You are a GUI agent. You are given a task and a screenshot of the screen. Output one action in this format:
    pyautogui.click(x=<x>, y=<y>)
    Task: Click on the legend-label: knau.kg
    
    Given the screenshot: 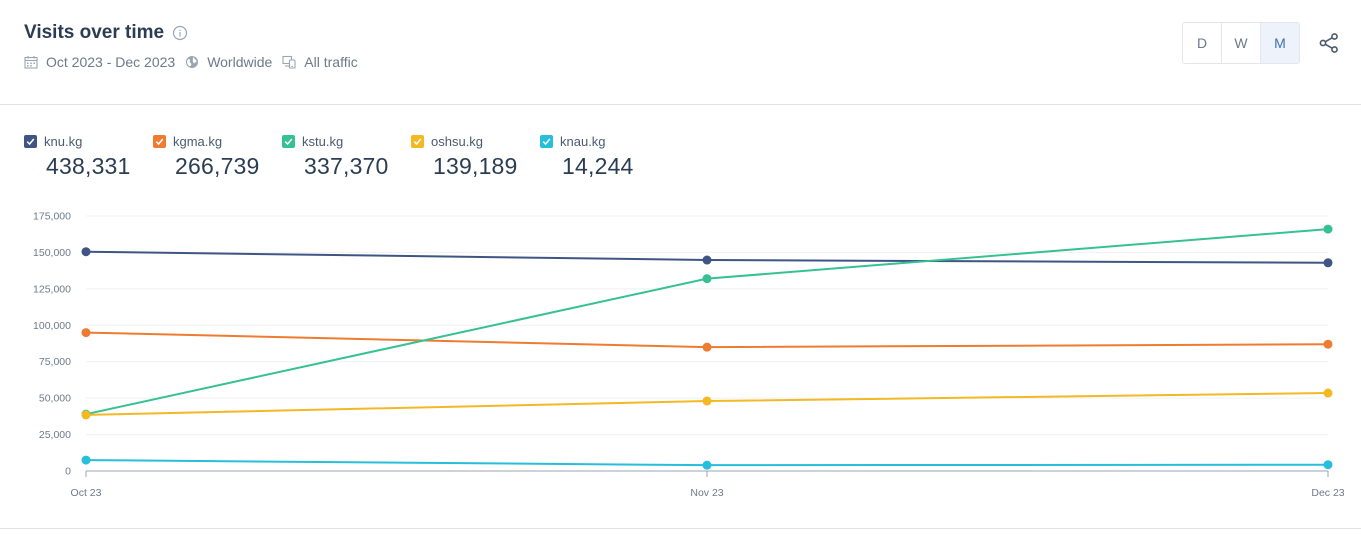 What is the action you would take?
    pyautogui.click(x=583, y=141)
    